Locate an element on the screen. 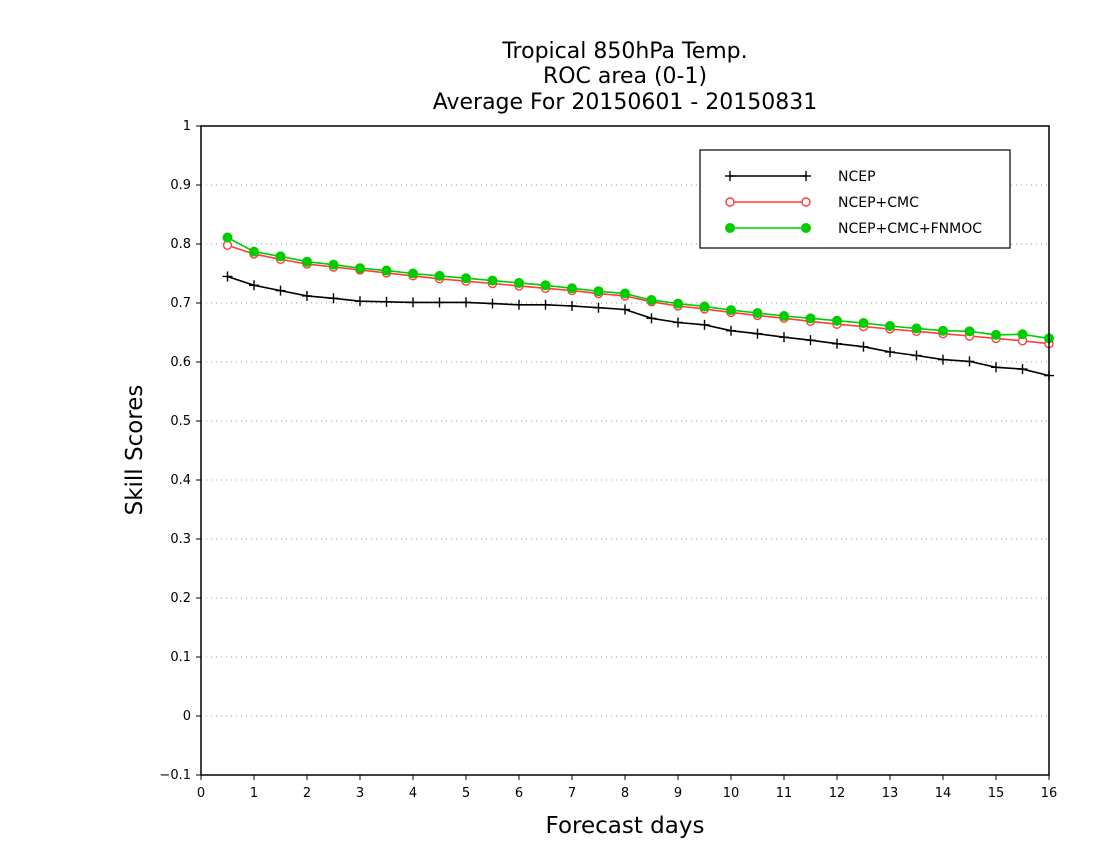  x-tick-label: 11 is located at coordinates (784, 793).